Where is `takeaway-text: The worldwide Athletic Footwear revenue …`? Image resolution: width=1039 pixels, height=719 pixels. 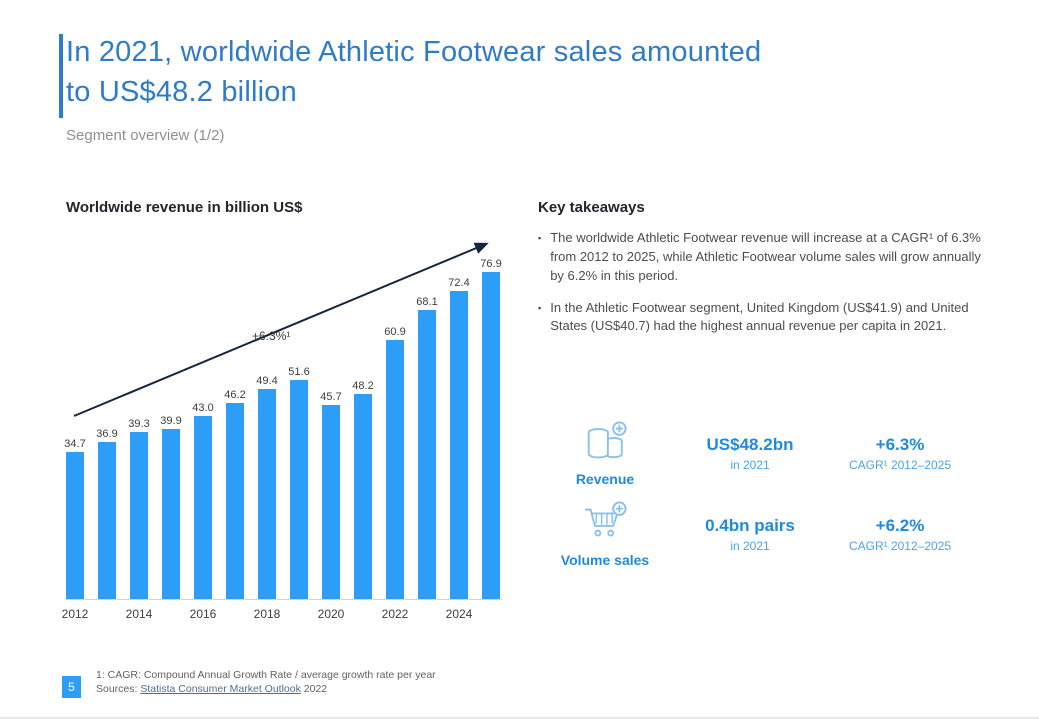
takeaway-text: The worldwide Athletic Footwear revenue … is located at coordinates (765, 256).